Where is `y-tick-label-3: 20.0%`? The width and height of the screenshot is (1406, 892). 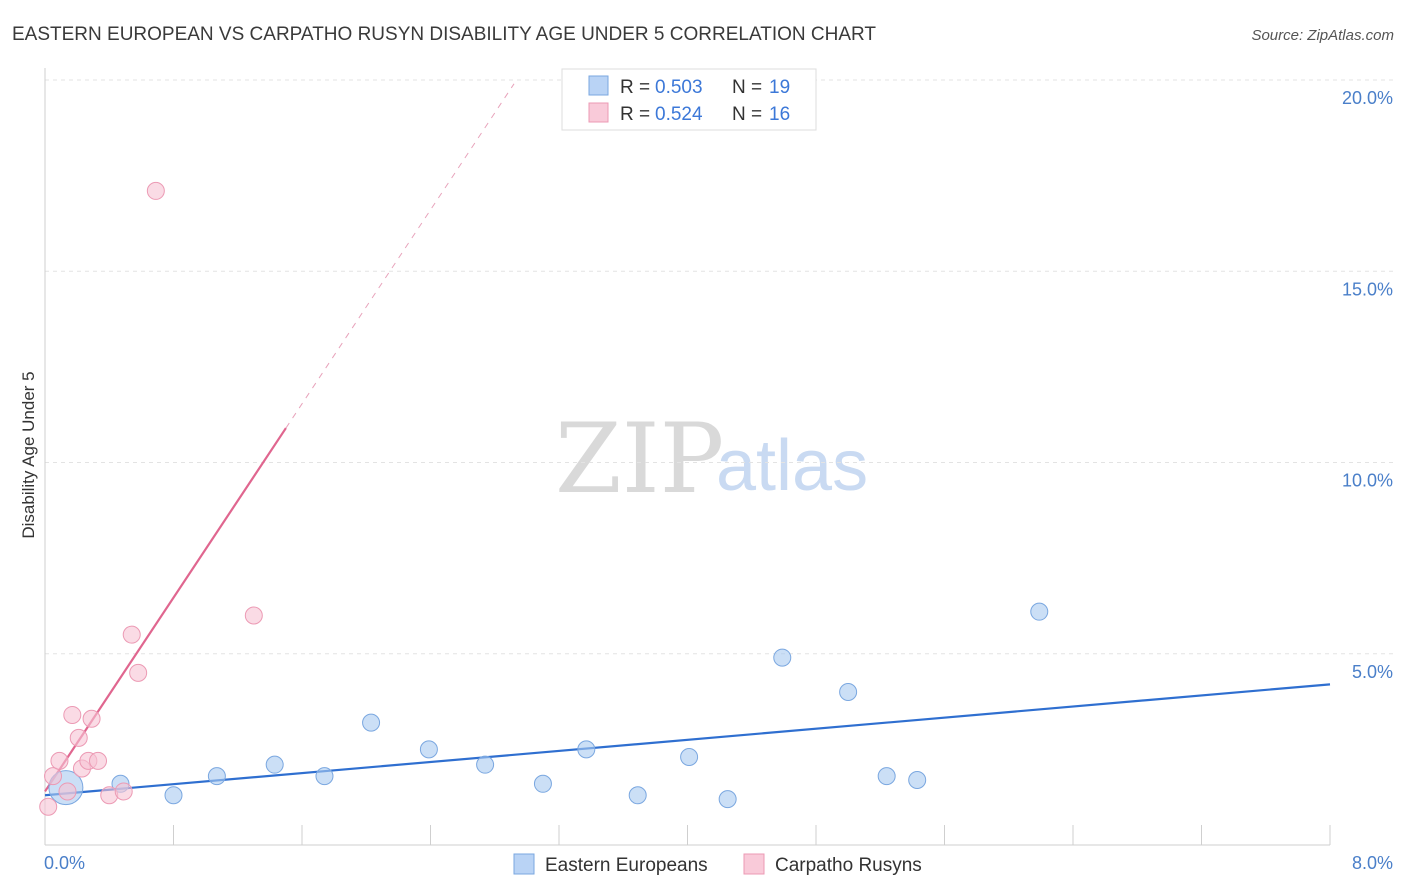 y-tick-label-3: 20.0% is located at coordinates (1367, 98).